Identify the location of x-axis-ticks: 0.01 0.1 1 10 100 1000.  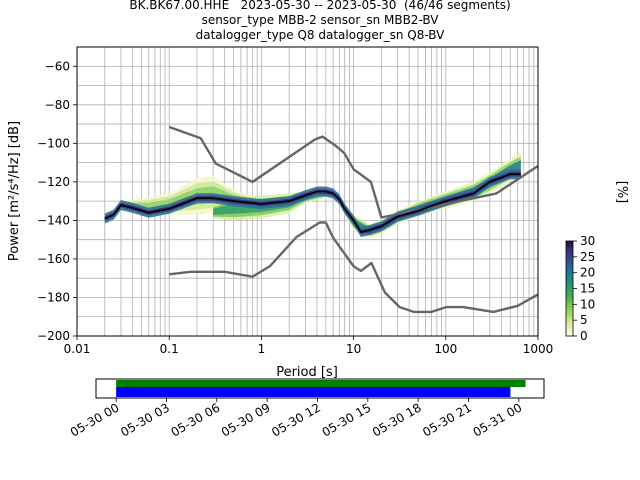
(309, 346).